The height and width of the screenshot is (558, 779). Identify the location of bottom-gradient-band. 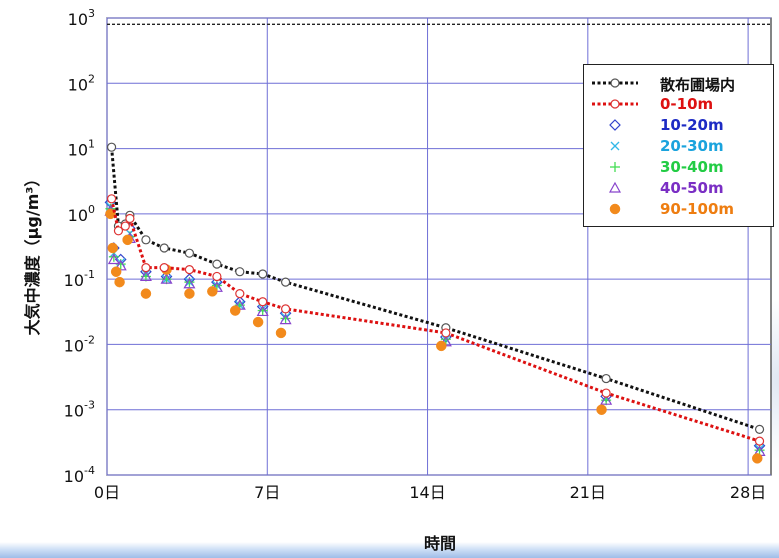
(389, 550).